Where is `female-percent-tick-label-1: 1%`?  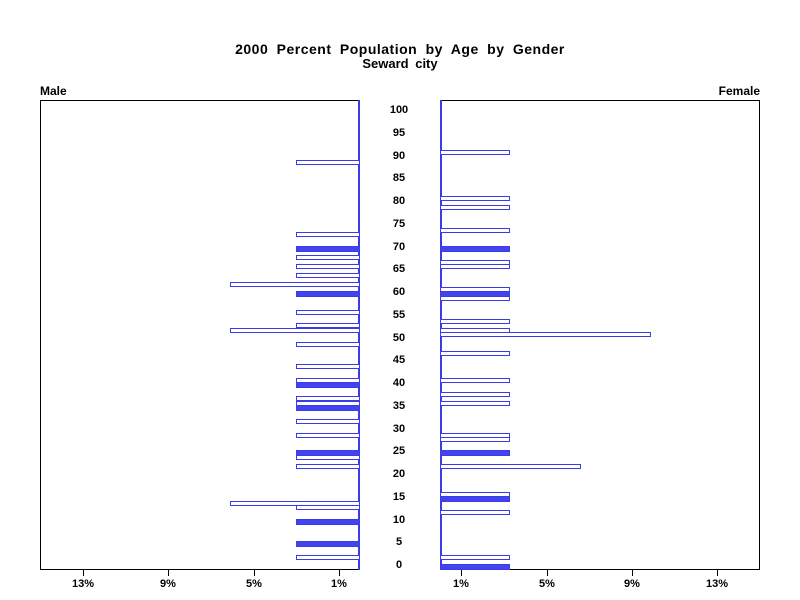 female-percent-tick-label-1: 1% is located at coordinates (461, 584).